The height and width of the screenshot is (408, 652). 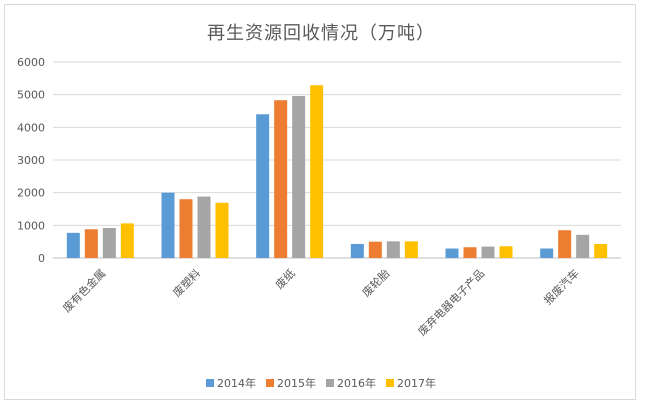 What do you see at coordinates (31, 62) in the screenshot?
I see `y-tick-label: 6000` at bounding box center [31, 62].